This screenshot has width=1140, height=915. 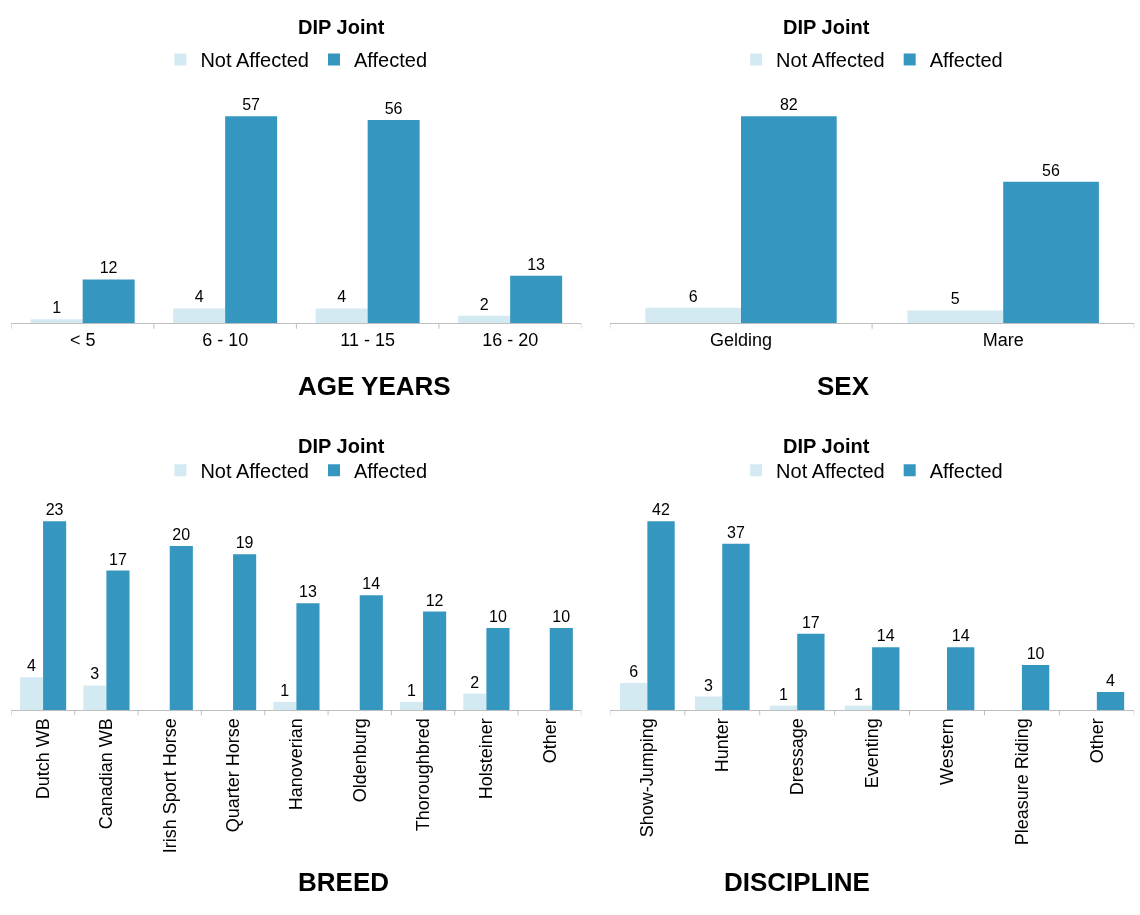 I want to click on x-tick-label: Dressage, so click(x=797, y=757).